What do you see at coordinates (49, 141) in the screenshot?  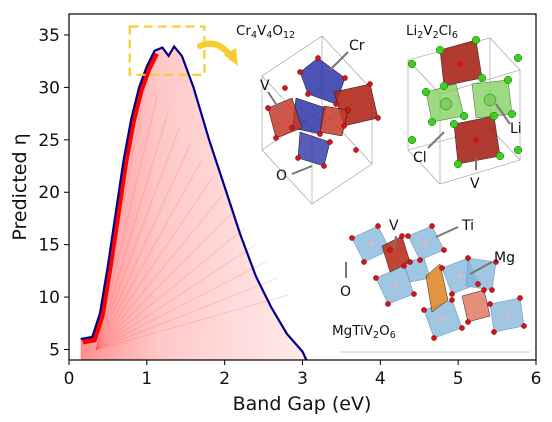 I see `y-tick-label: 25` at bounding box center [49, 141].